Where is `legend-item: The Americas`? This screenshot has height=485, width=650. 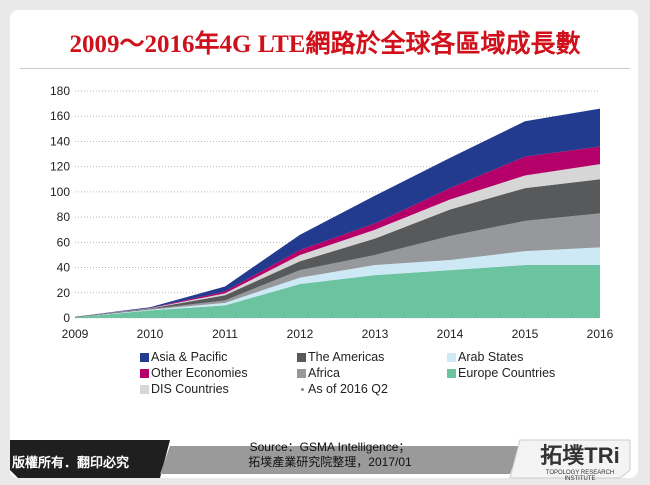
legend-item: The Americas is located at coordinates (340, 357).